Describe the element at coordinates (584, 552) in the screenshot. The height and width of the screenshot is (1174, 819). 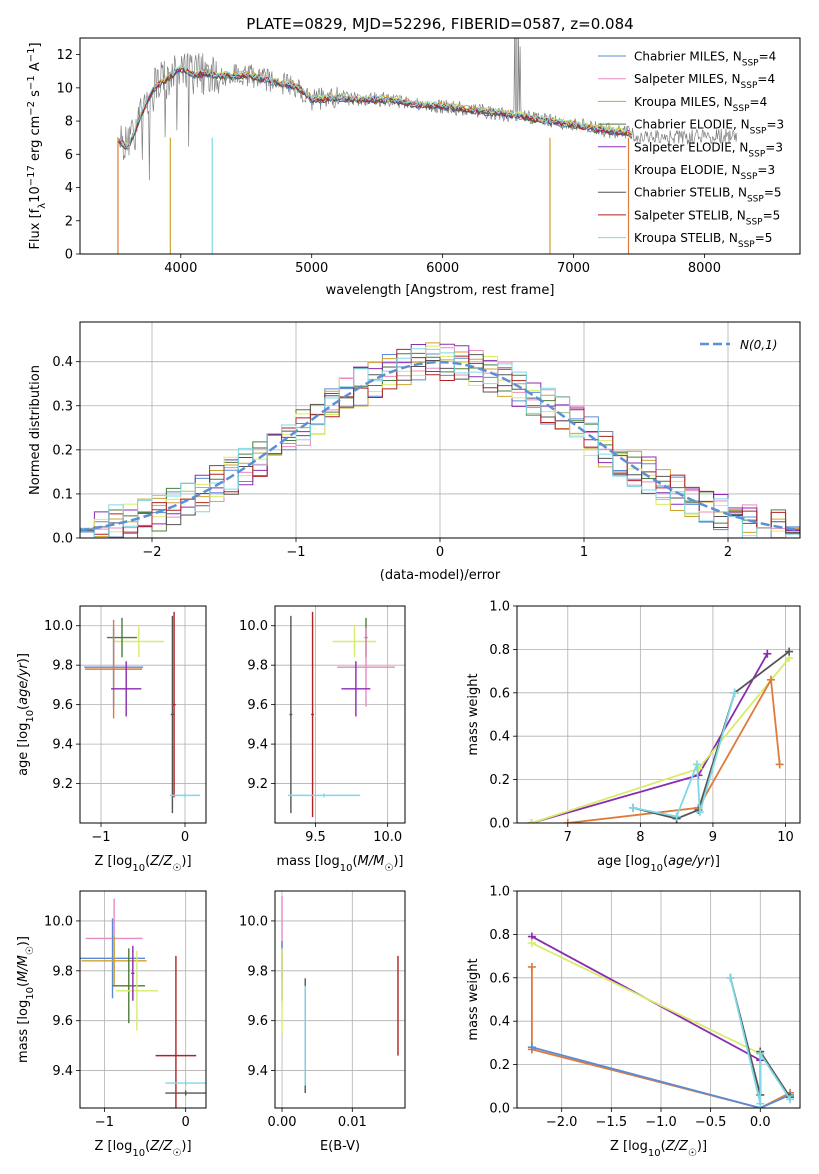
I see `x-tick-label: 1` at that location.